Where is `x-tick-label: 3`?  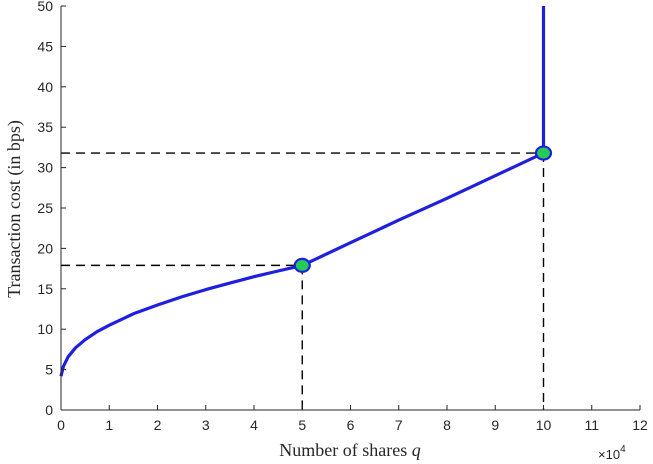 x-tick-label: 3 is located at coordinates (206, 425).